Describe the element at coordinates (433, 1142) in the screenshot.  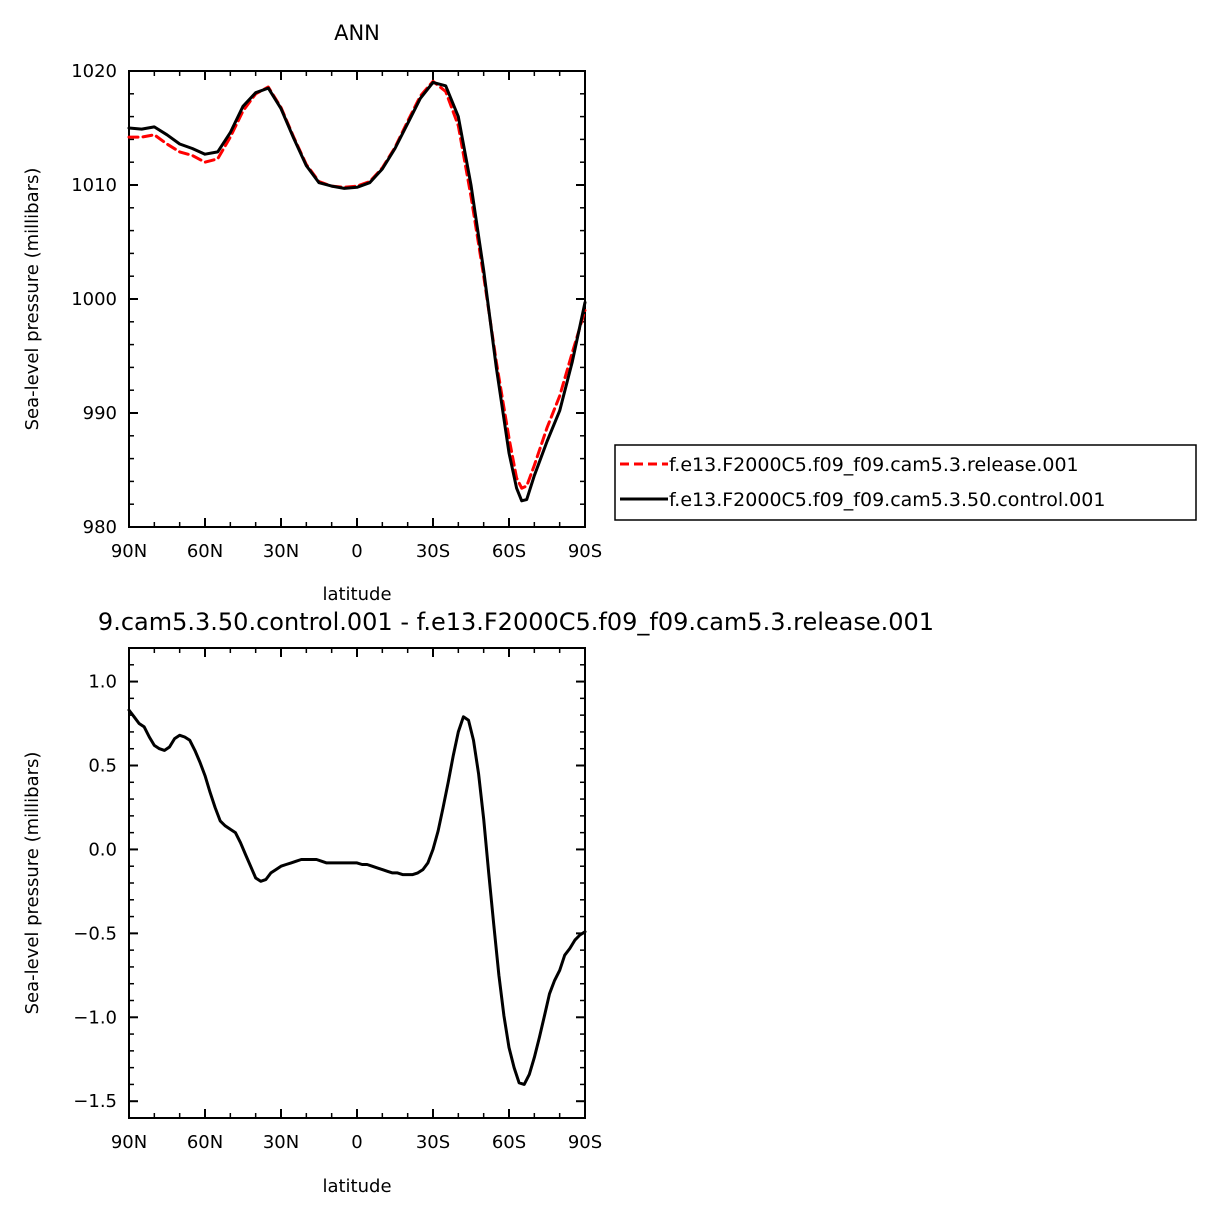
I see `bottom-x-tick-label: 30S` at that location.